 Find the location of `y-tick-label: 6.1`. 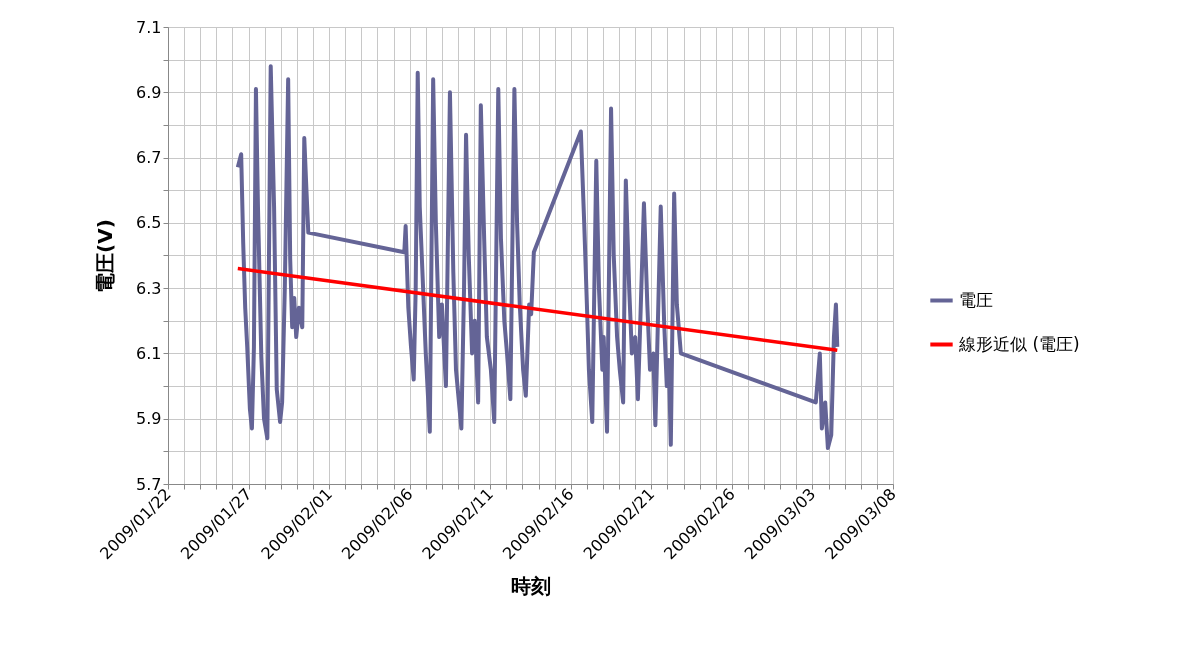

y-tick-label: 6.1 is located at coordinates (149, 353).